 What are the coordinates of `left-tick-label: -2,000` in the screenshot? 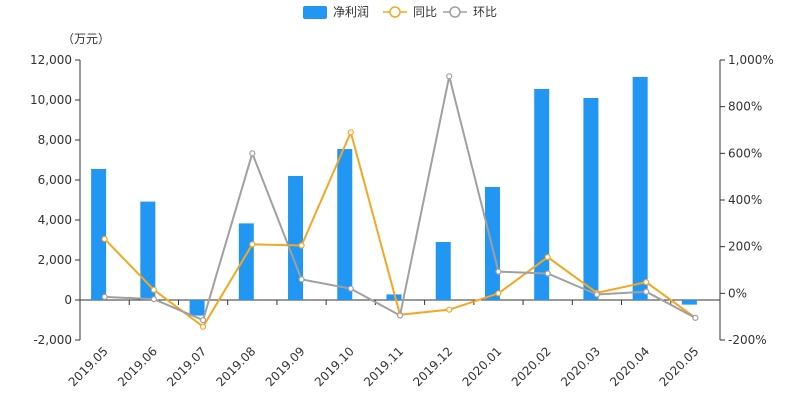 It's located at (52, 340).